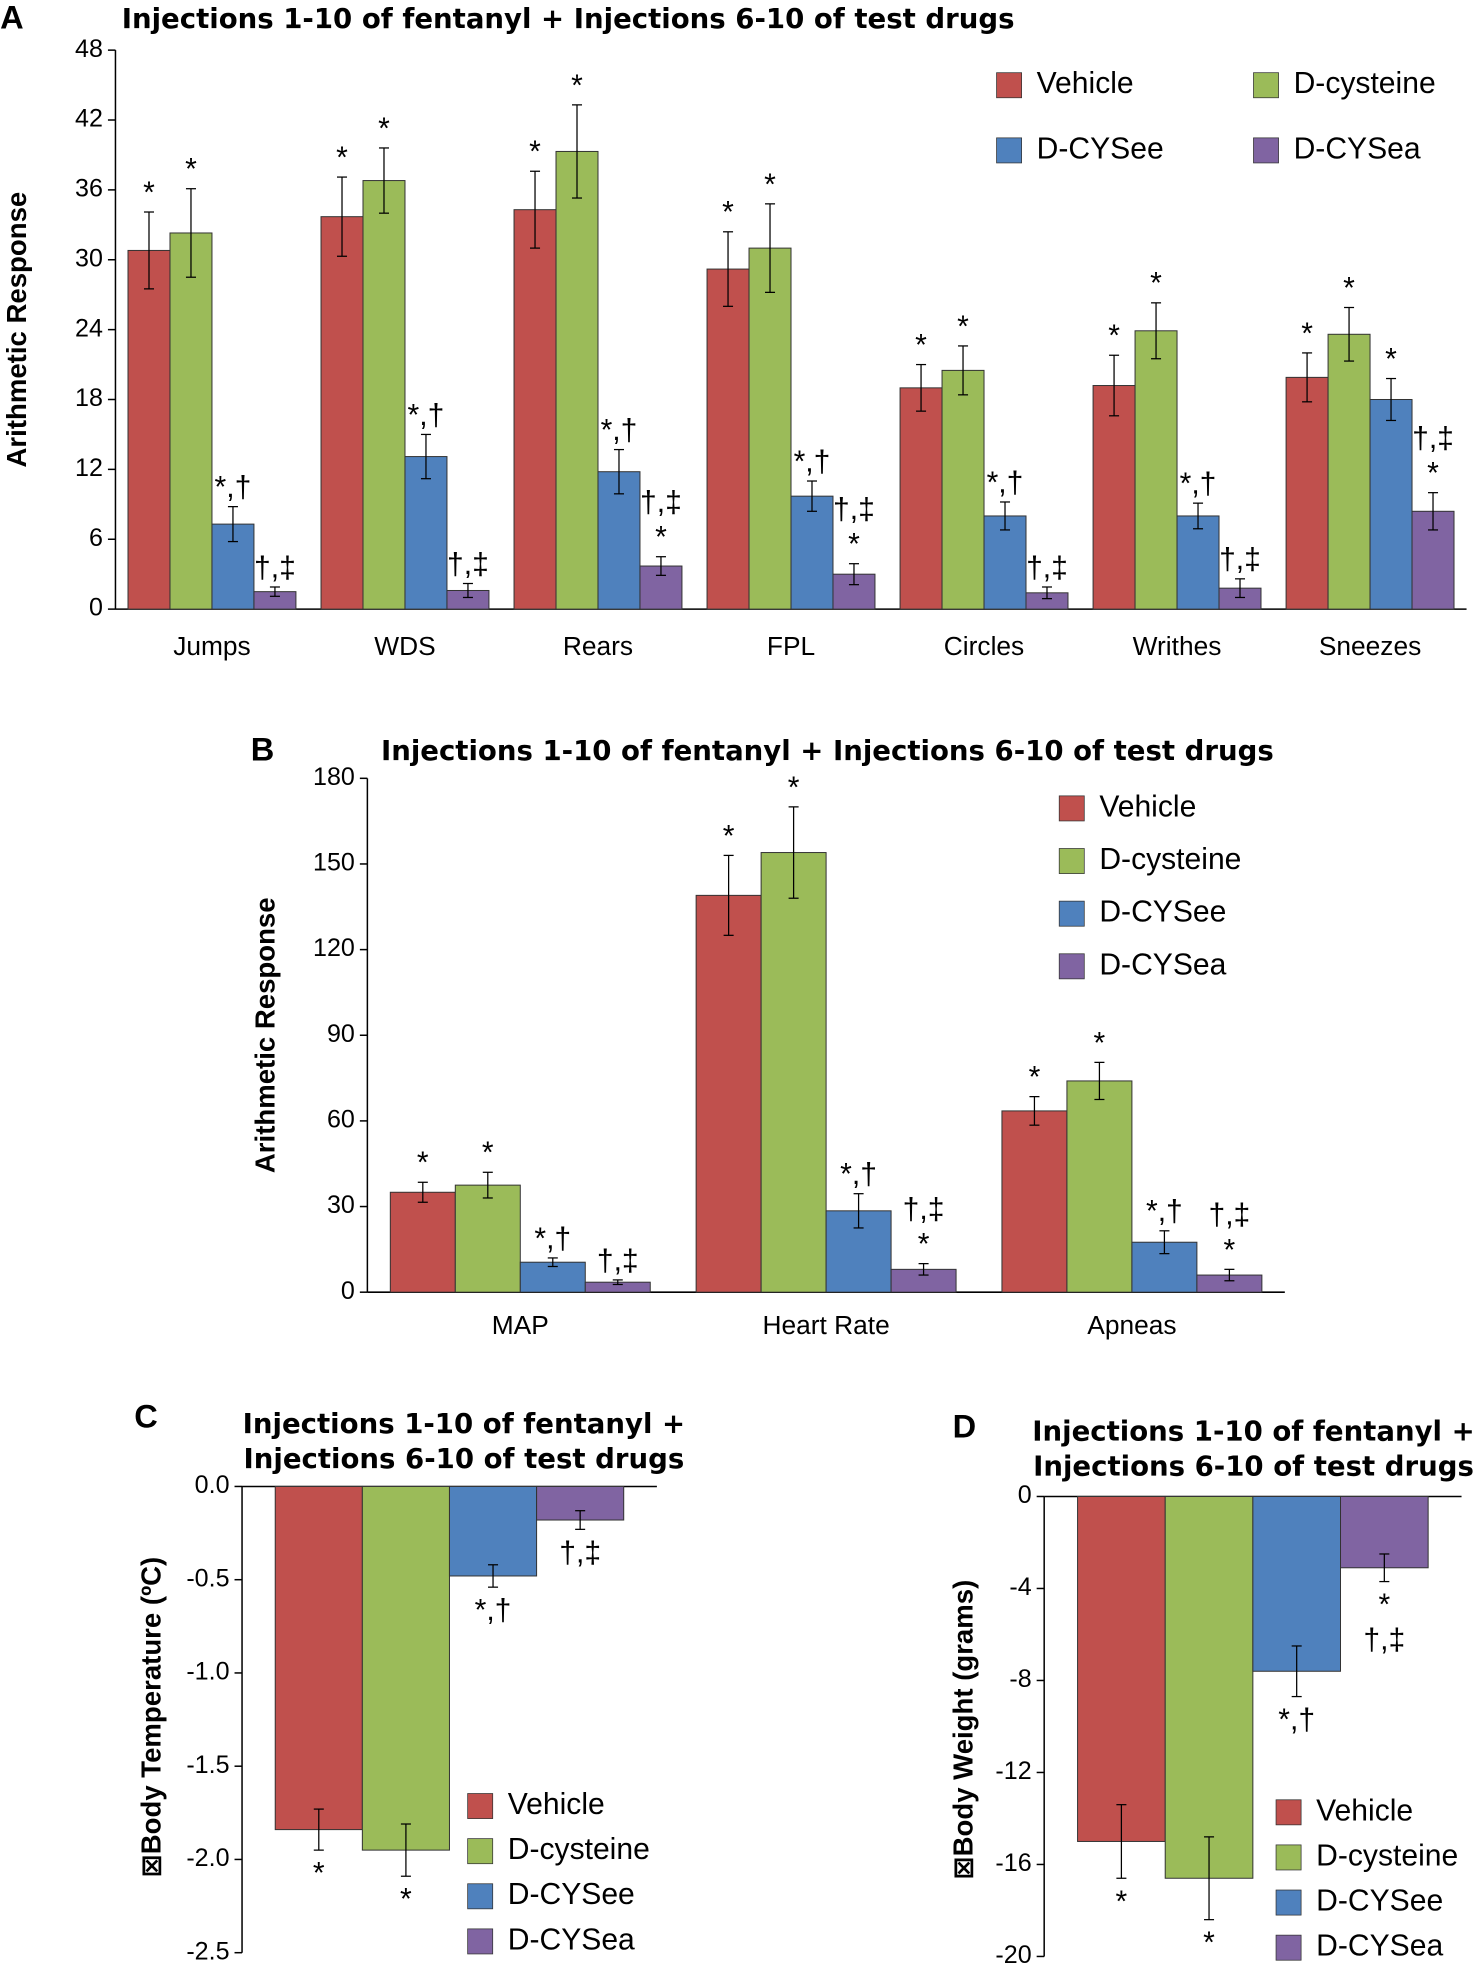 The width and height of the screenshot is (1483, 1974). I want to click on y-tick-label: -0.5, so click(207, 1578).